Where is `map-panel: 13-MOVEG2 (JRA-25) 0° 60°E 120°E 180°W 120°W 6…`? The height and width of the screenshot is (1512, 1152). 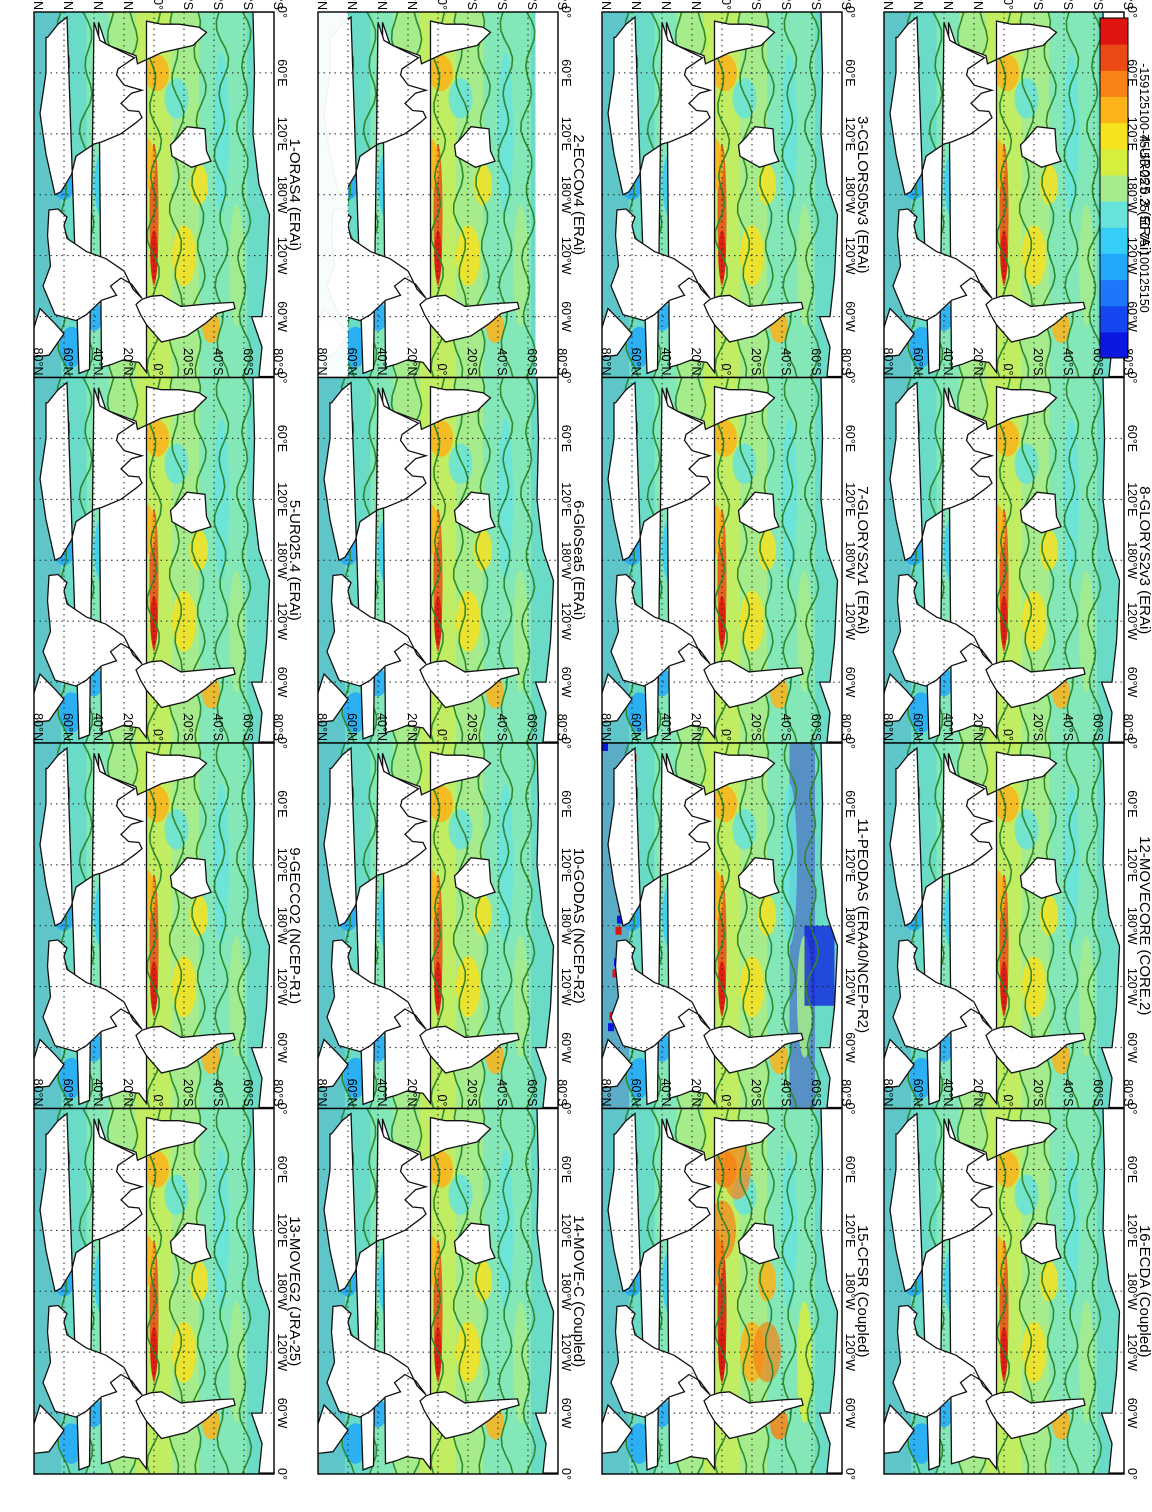
map-panel: 13-MOVEG2 (JRA-25) 0° 60°E 120°E 180°W 120°W 6… is located at coordinates (167, 1279).